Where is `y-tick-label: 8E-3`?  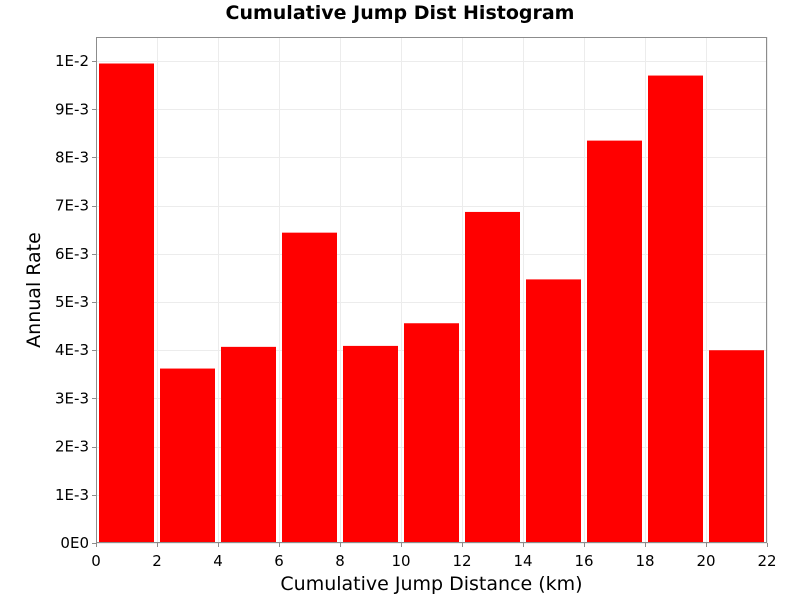
y-tick-label: 8E-3 is located at coordinates (72, 157).